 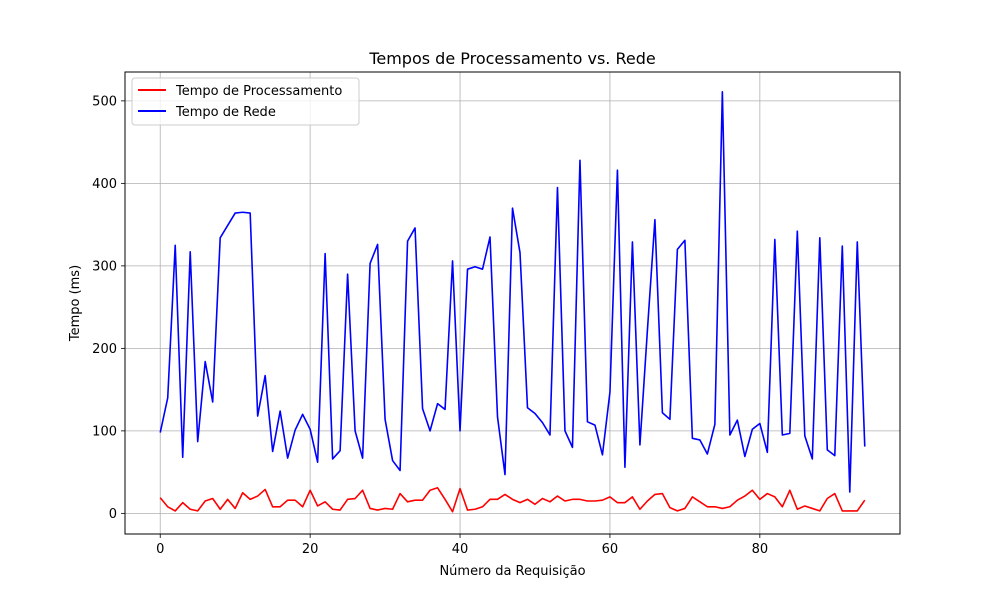 What do you see at coordinates (310, 549) in the screenshot?
I see `x-tick-label: 20` at bounding box center [310, 549].